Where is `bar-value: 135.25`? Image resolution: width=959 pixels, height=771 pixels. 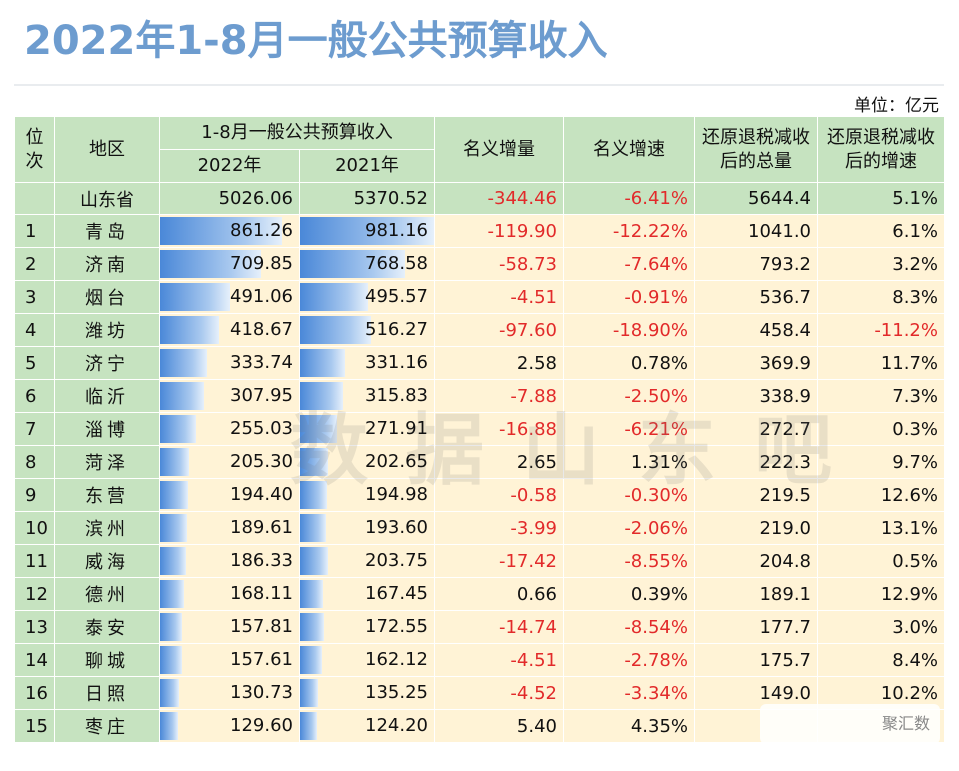 bar-value: 135.25 is located at coordinates (396, 692).